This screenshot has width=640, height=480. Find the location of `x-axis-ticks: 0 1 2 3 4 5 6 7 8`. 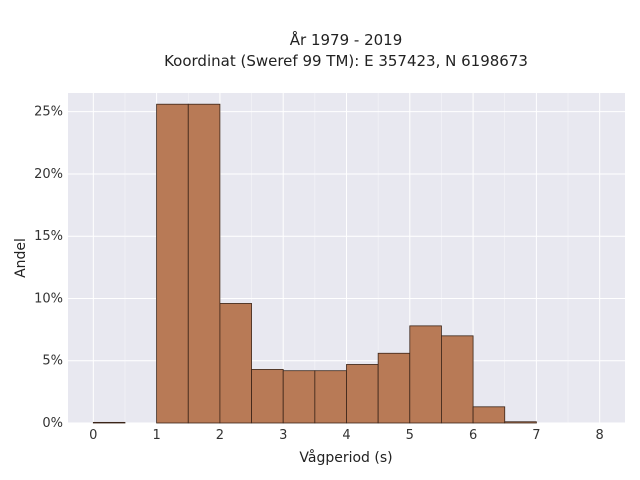

x-axis-ticks: 0 1 2 3 4 5 6 7 8 is located at coordinates (346, 435).